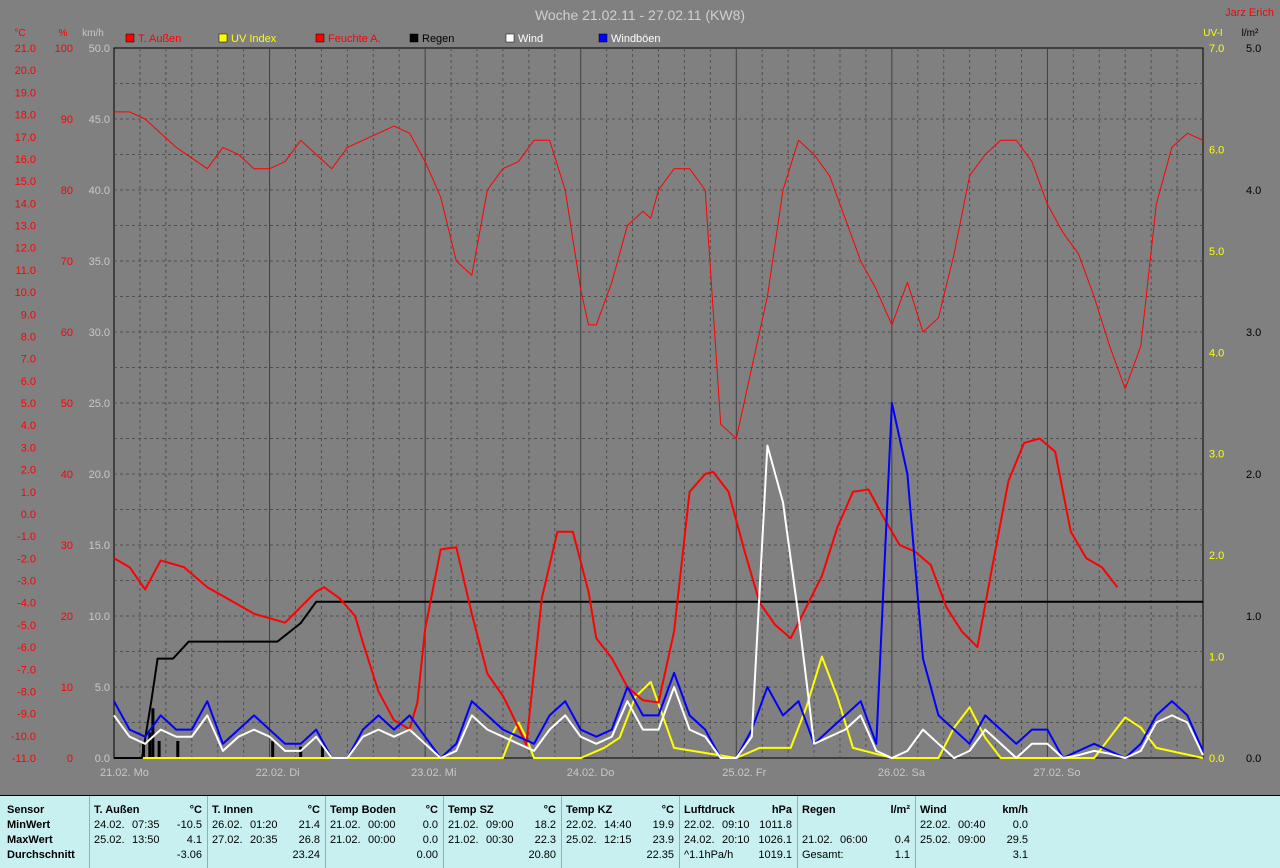 Image resolution: width=1280 pixels, height=868 pixels. Describe the element at coordinates (933, 810) in the screenshot. I see `stats-column-name: Wind` at that location.